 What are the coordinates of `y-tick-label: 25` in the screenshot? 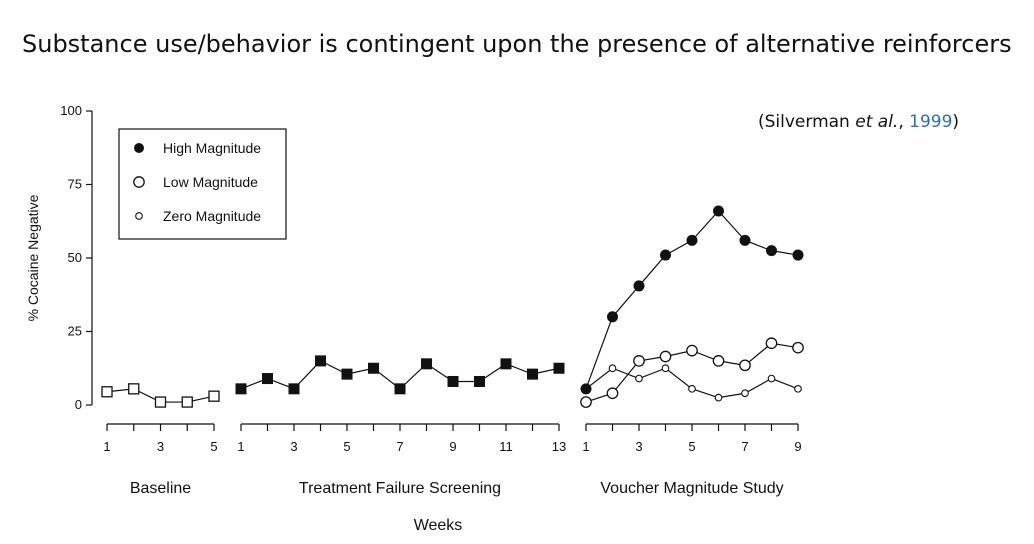 It's located at (75, 331).